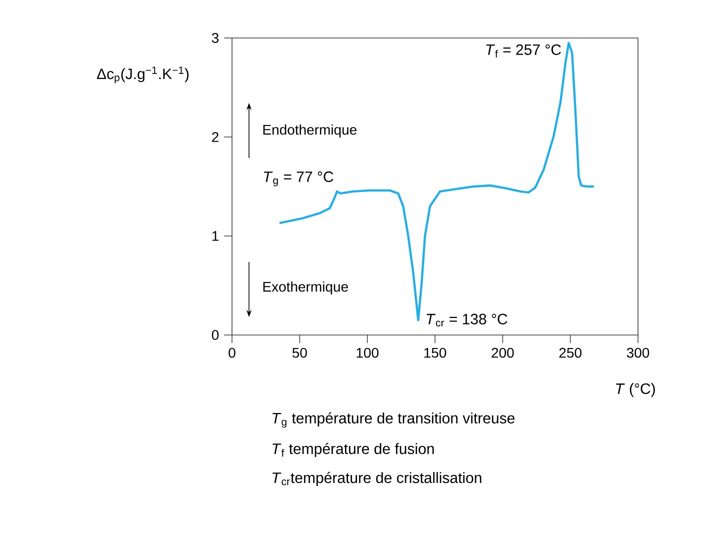 The width and height of the screenshot is (717, 549). What do you see at coordinates (635, 389) in the screenshot?
I see `x-axis-title: T (°C)` at bounding box center [635, 389].